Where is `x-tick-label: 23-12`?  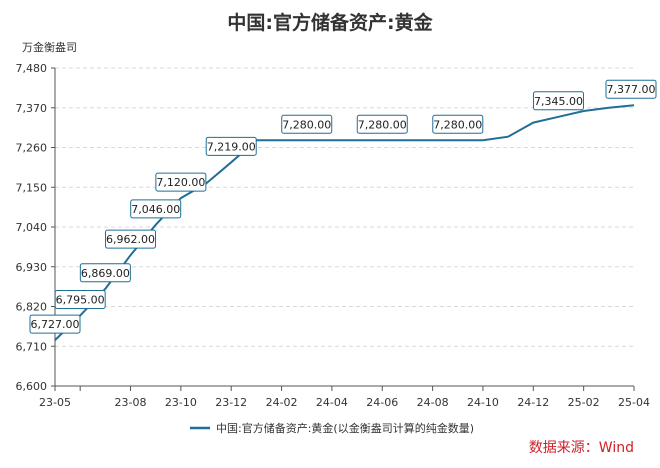
x-tick-label: 23-12 is located at coordinates (231, 402).